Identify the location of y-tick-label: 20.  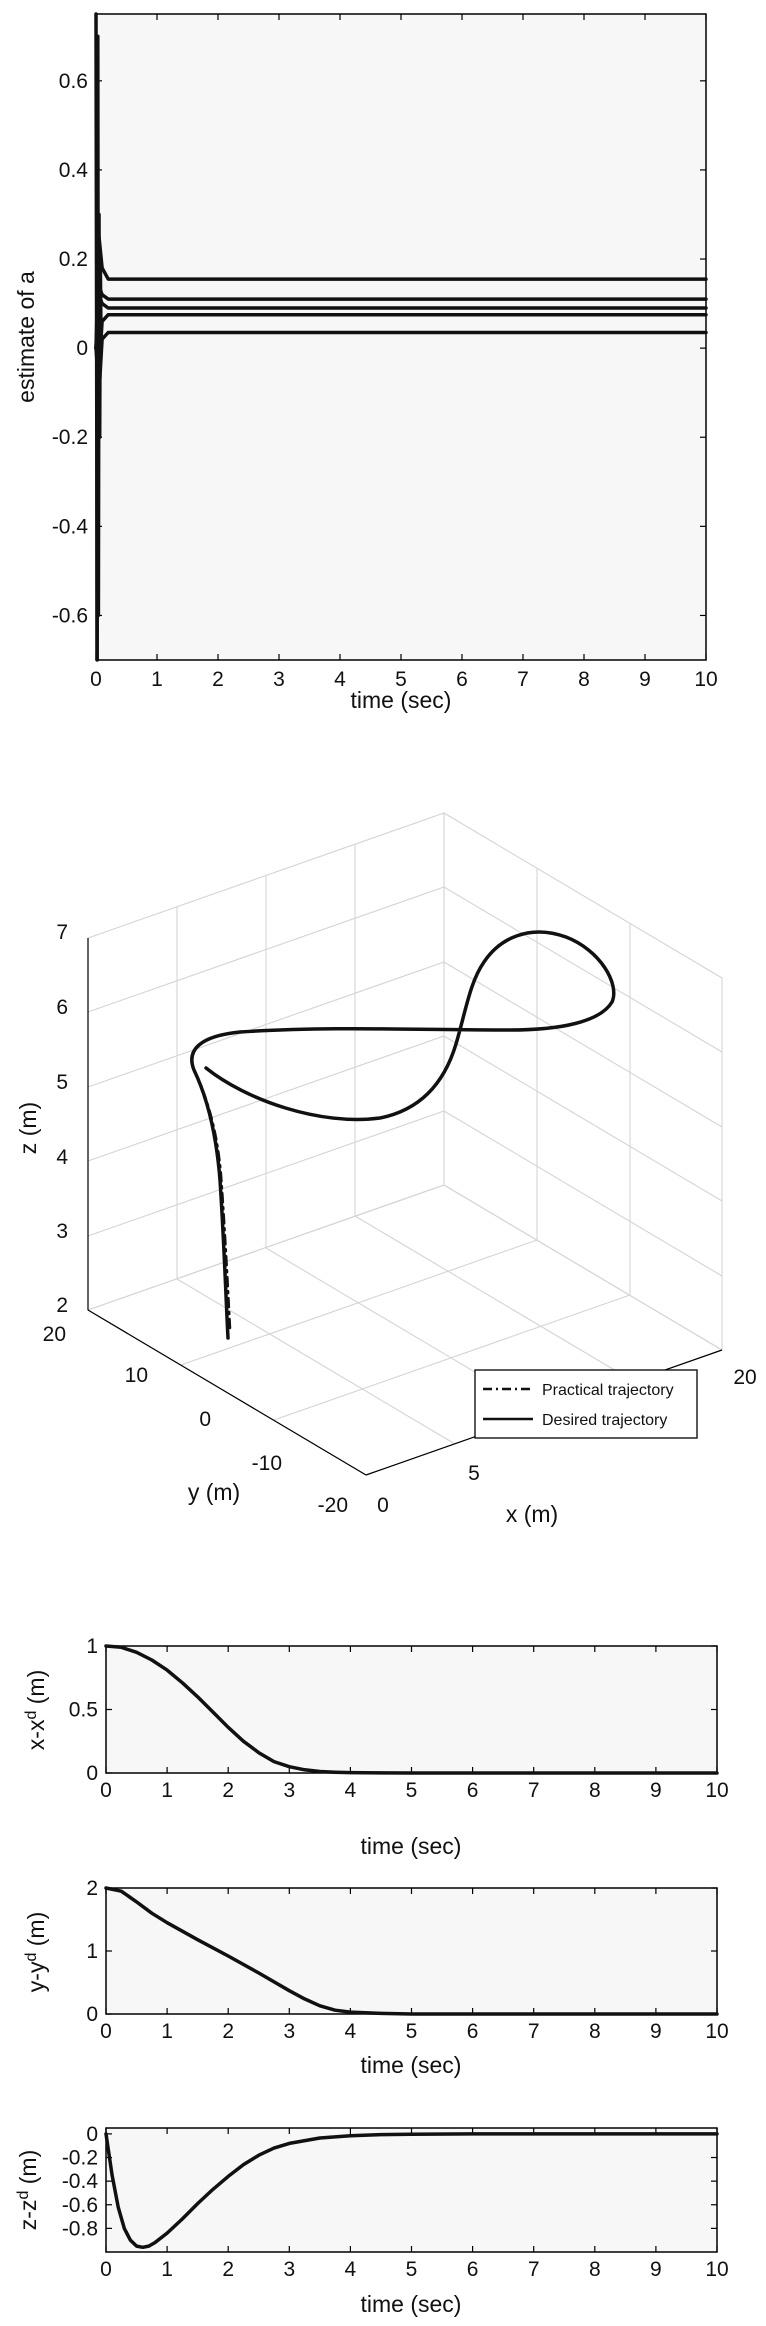
(54, 1334).